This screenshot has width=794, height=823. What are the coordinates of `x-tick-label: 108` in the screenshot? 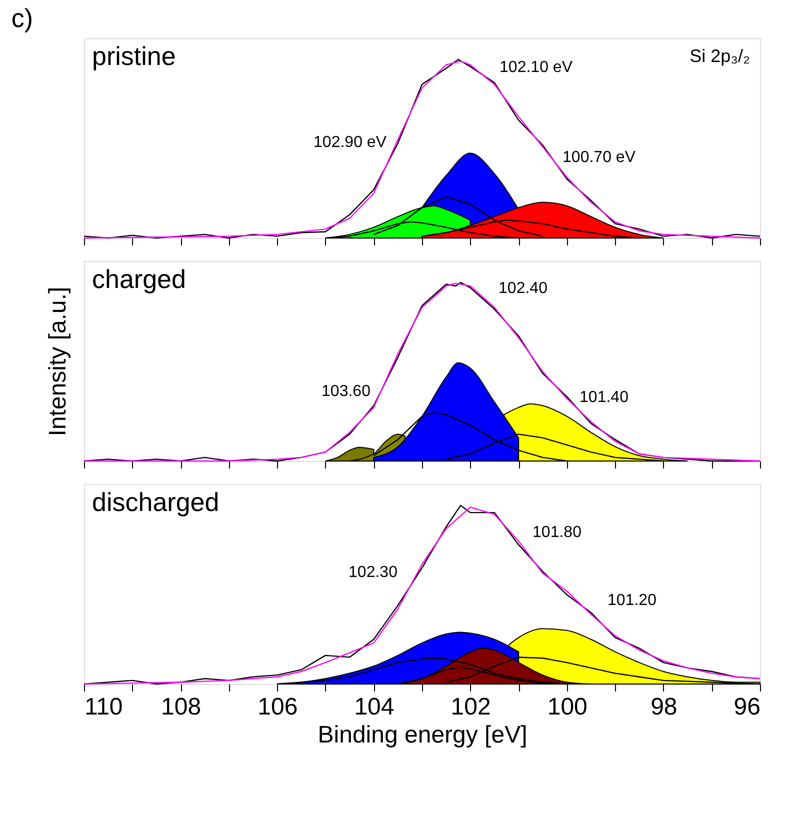 It's located at (181, 707).